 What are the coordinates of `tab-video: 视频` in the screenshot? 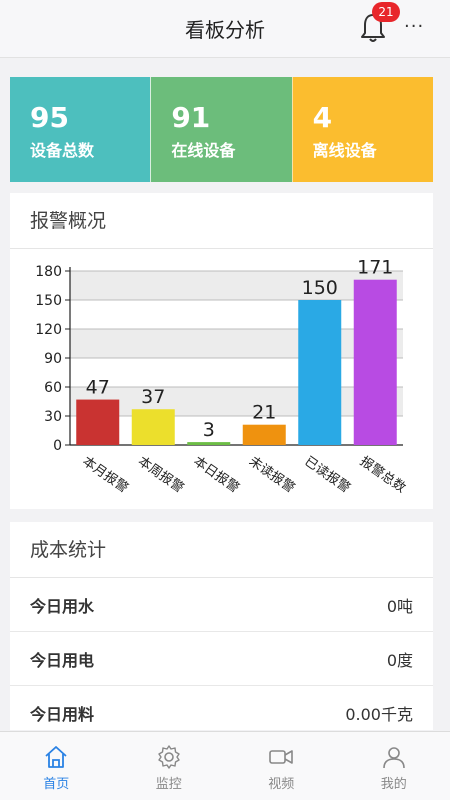 It's located at (281, 766).